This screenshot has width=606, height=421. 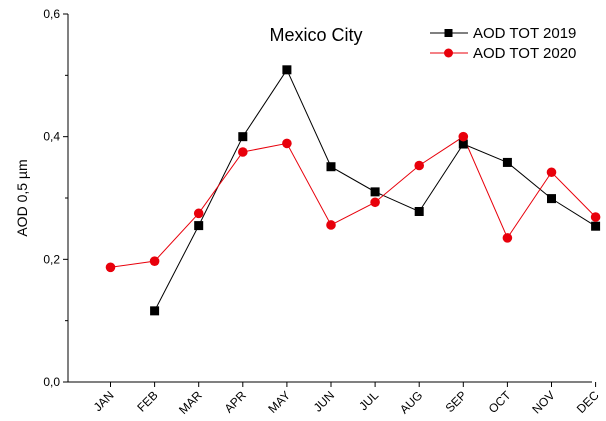 What do you see at coordinates (543, 402) in the screenshot?
I see `x-tick-label: NOV` at bounding box center [543, 402].